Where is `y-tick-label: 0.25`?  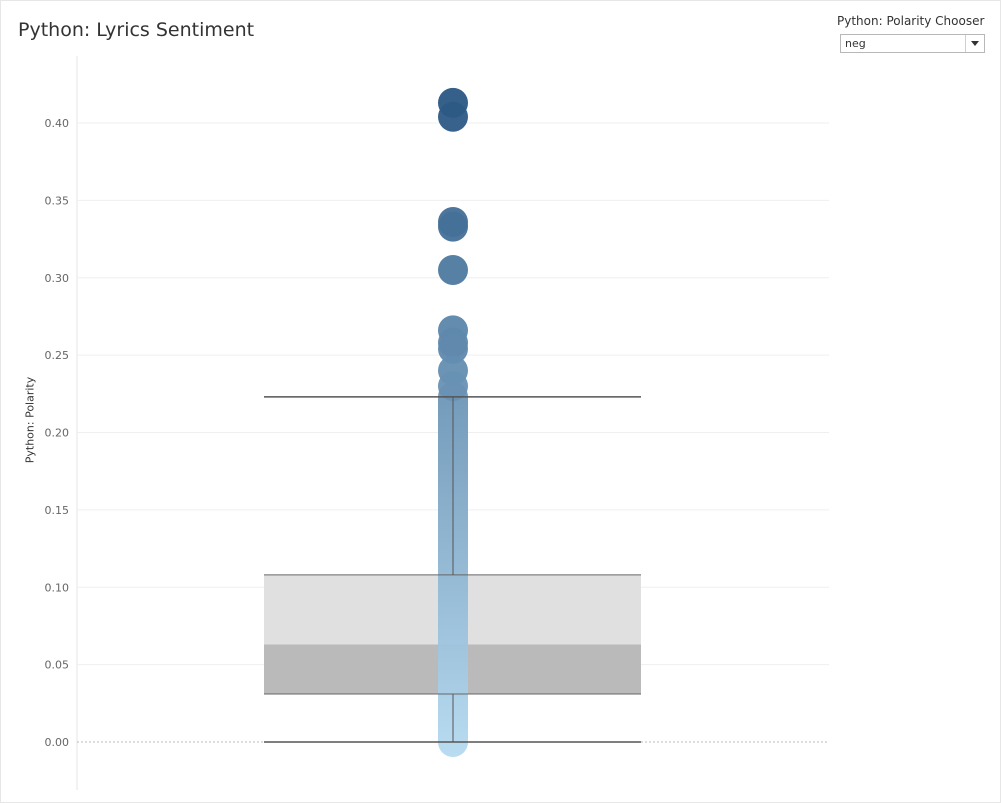 y-tick-label: 0.25 is located at coordinates (57, 355).